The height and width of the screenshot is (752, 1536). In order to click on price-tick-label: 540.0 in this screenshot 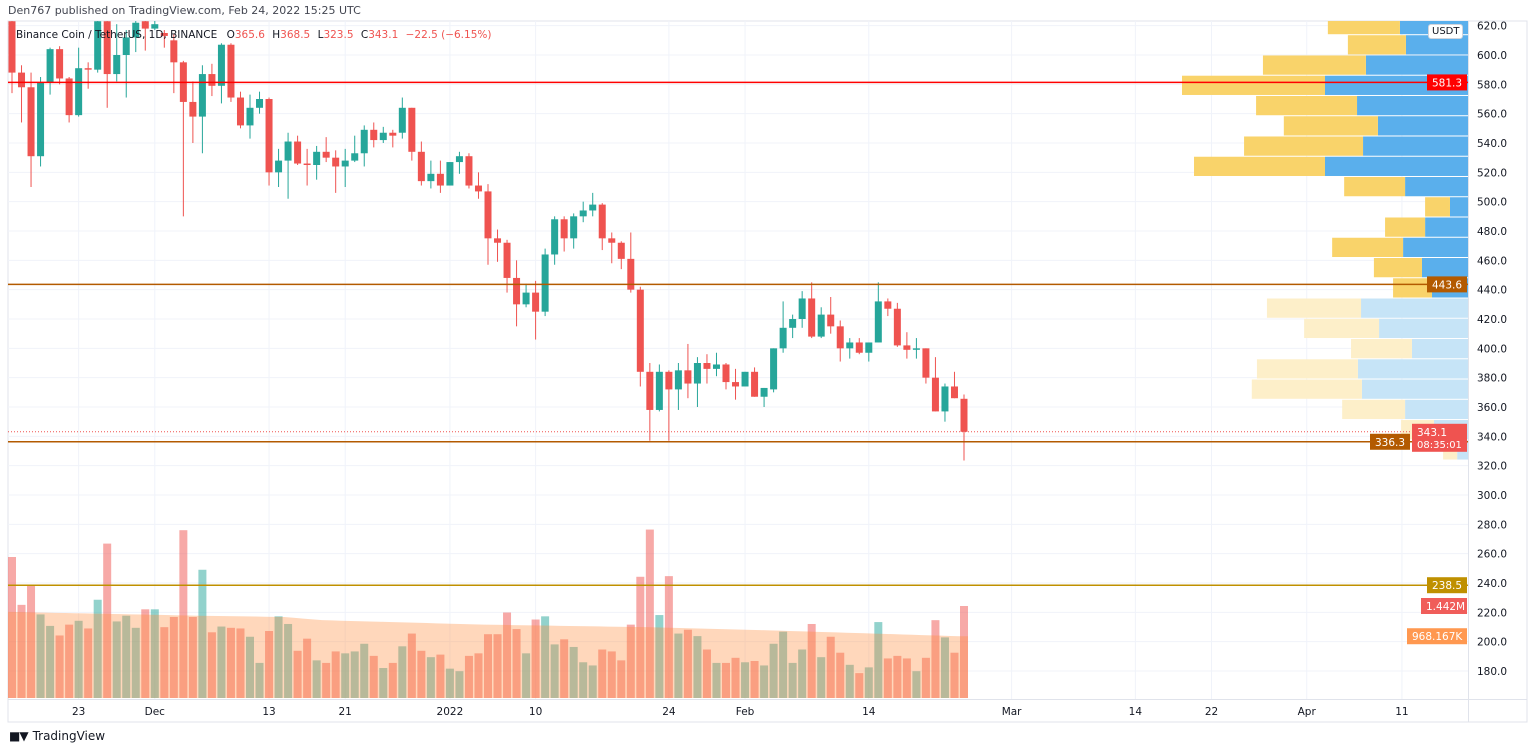, I will do `click(1492, 144)`.